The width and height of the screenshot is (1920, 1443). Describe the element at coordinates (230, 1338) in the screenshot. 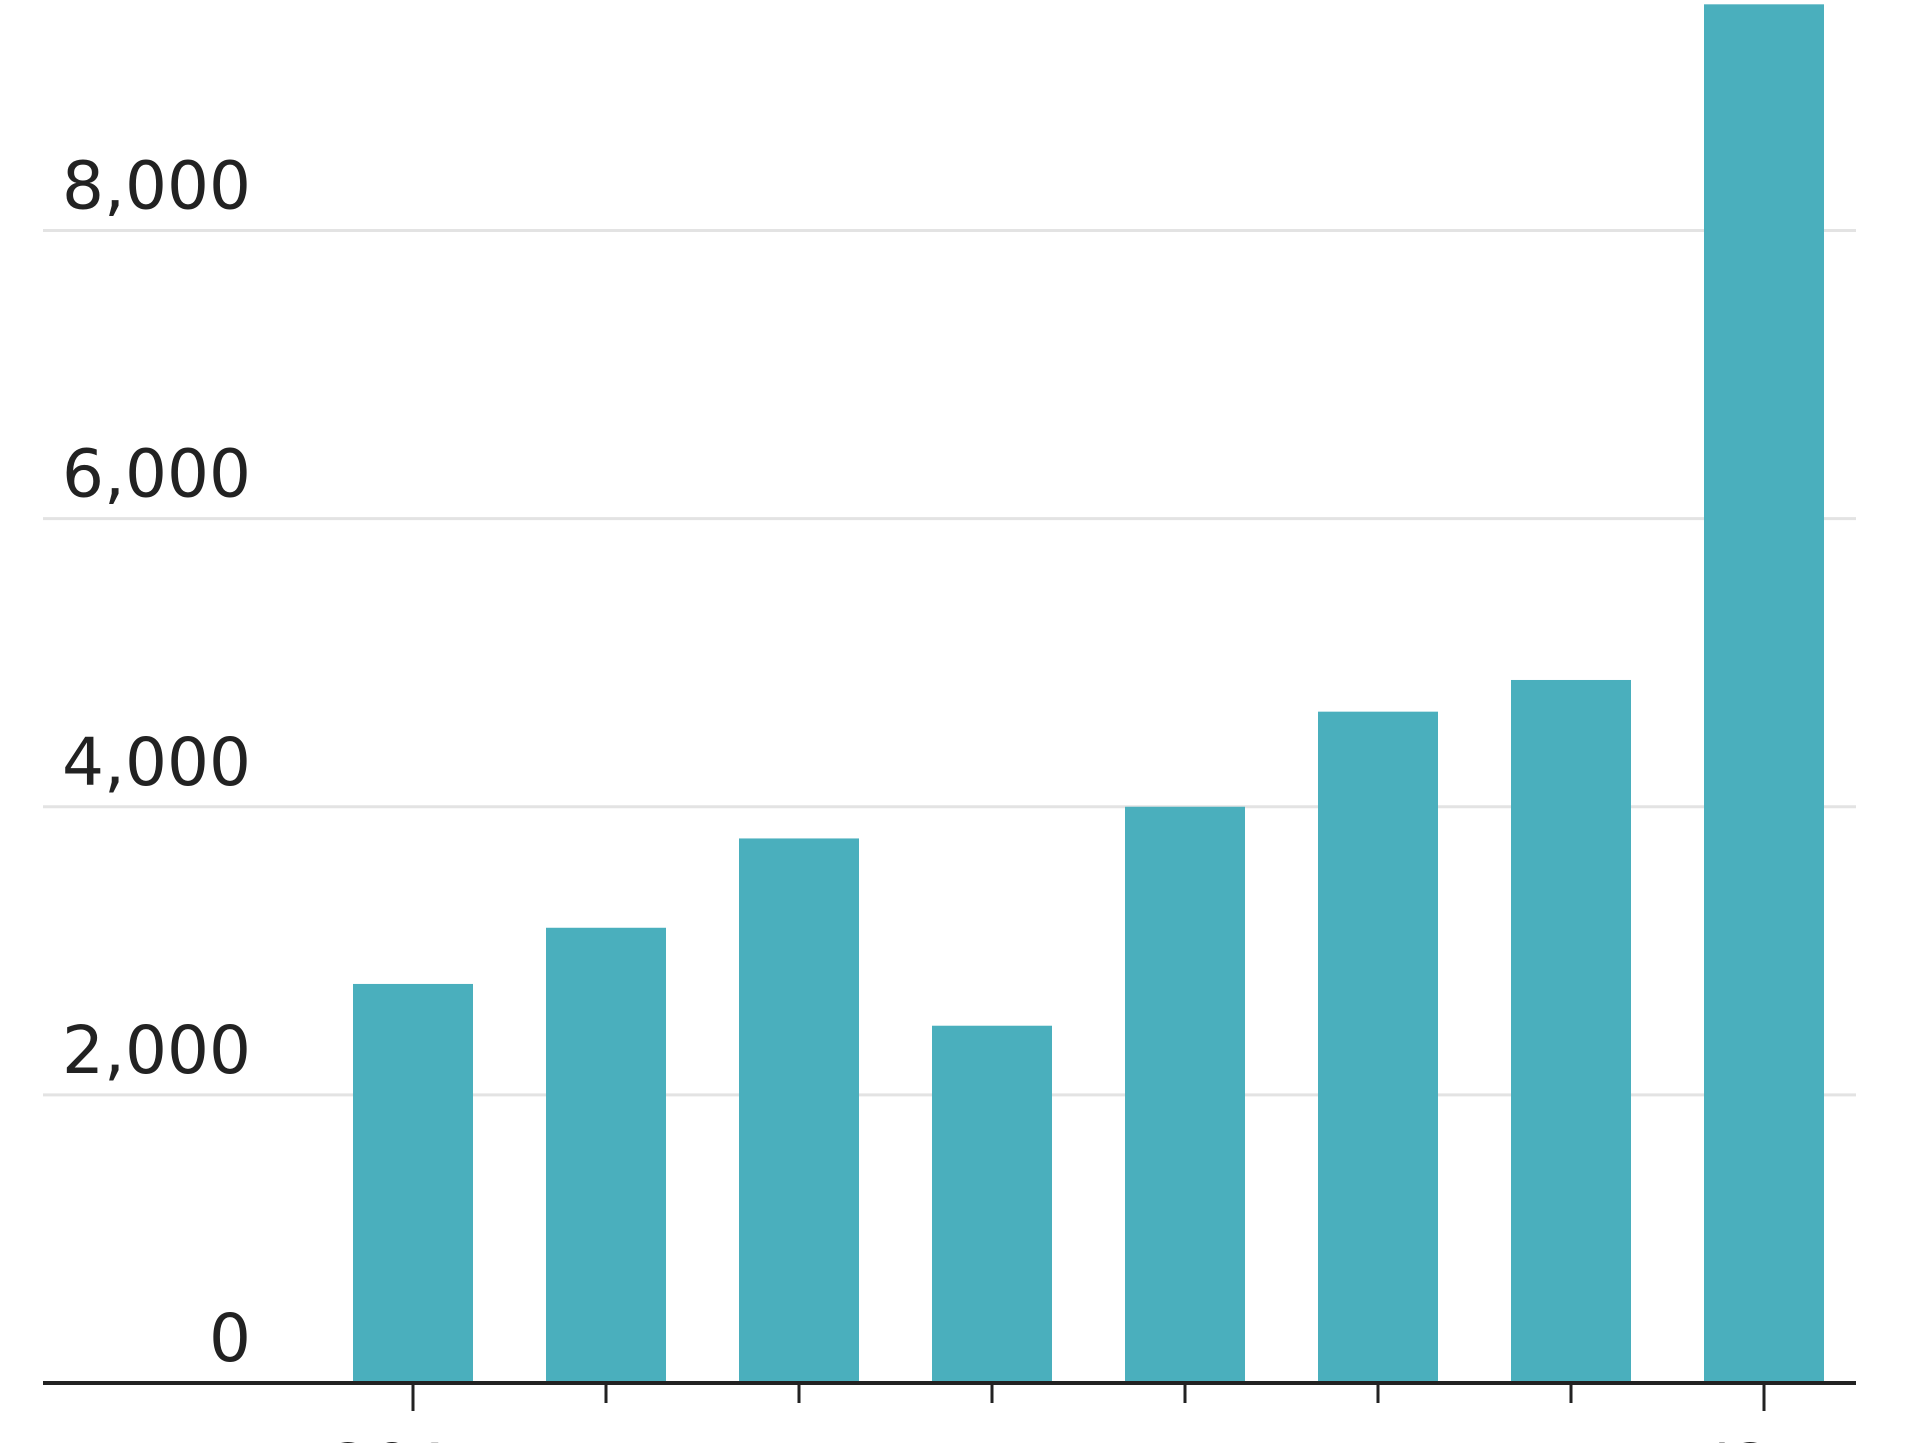

I see `y-tick-label: 0` at that location.